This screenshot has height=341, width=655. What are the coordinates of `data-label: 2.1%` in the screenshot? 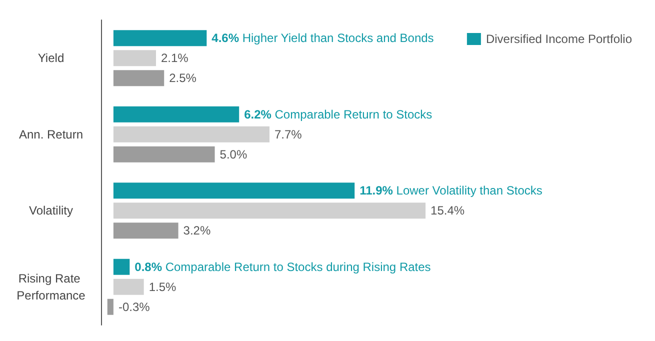 It's located at (175, 58).